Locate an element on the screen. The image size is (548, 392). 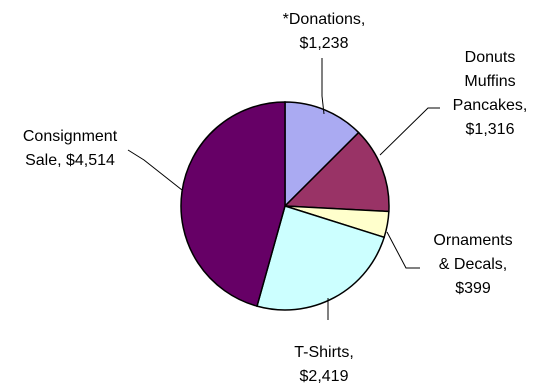
slice-label-line: $1,316 is located at coordinates (490, 129).